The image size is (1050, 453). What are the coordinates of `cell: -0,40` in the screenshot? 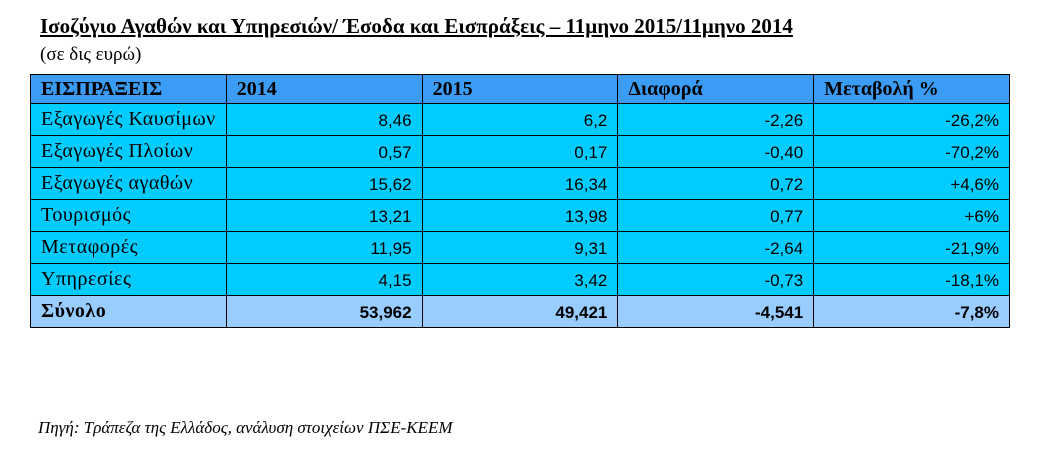 It's located at (716, 151).